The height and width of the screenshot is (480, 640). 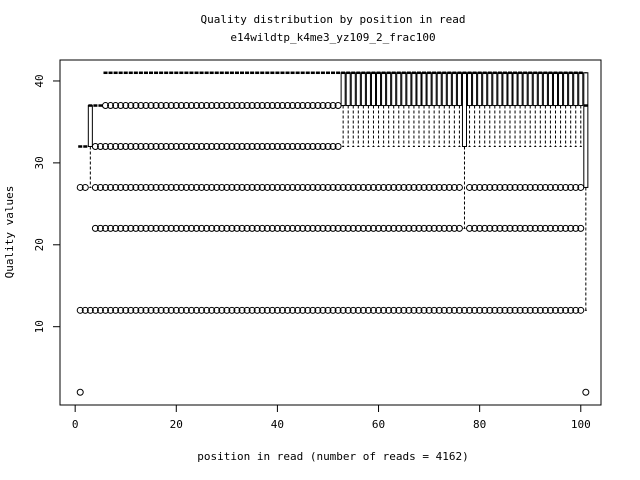 I want to click on y-tick-label: 30, so click(x=39, y=162).